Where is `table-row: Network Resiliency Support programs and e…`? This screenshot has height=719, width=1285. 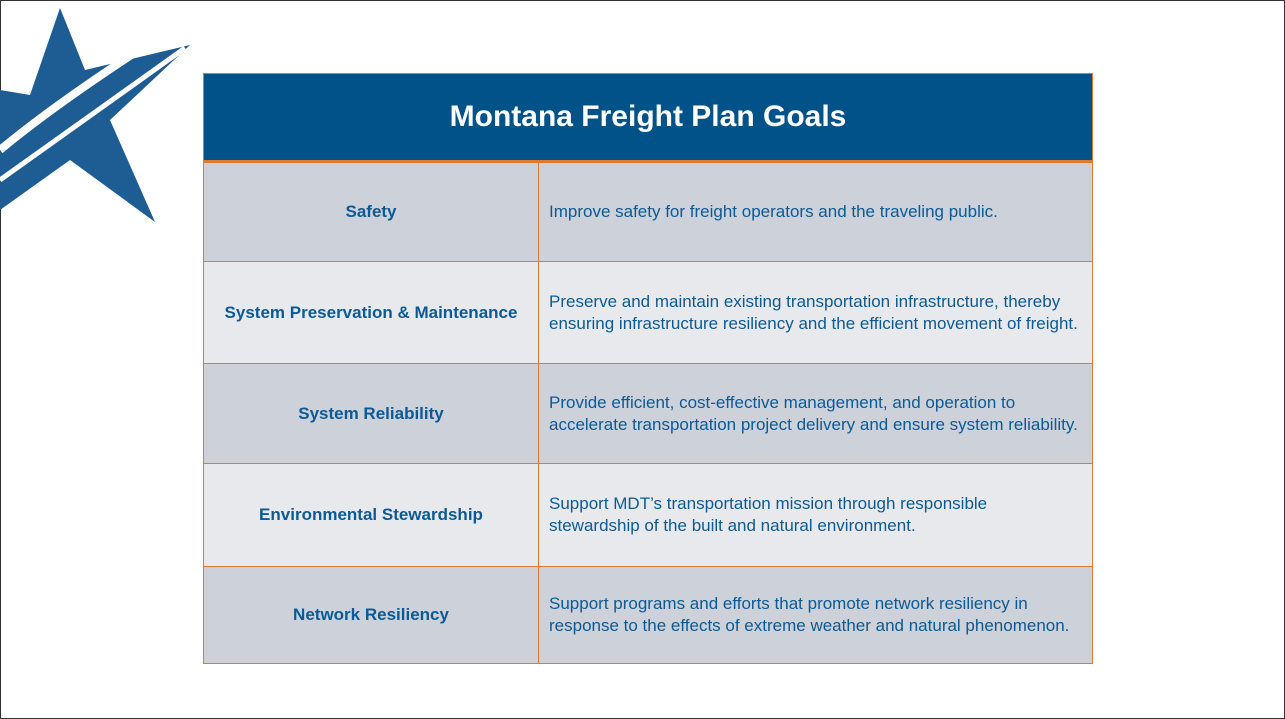
table-row: Network Resiliency Support programs and e… is located at coordinates (648, 615).